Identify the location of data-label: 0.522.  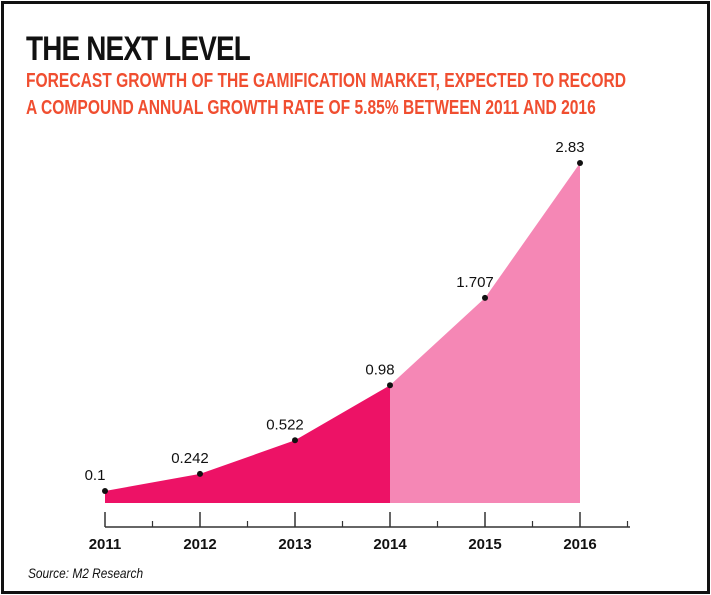
(285, 424).